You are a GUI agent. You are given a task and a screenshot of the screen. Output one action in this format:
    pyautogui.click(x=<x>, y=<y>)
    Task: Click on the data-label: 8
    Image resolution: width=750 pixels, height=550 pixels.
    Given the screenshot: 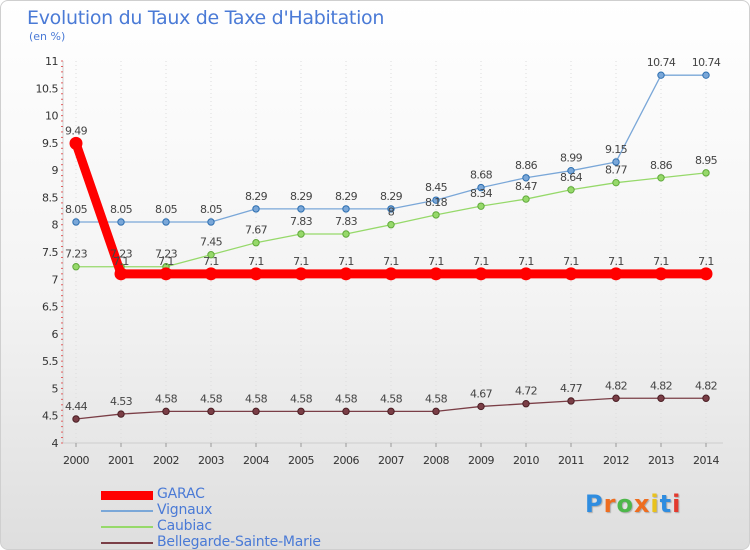 What is the action you would take?
    pyautogui.click(x=391, y=212)
    